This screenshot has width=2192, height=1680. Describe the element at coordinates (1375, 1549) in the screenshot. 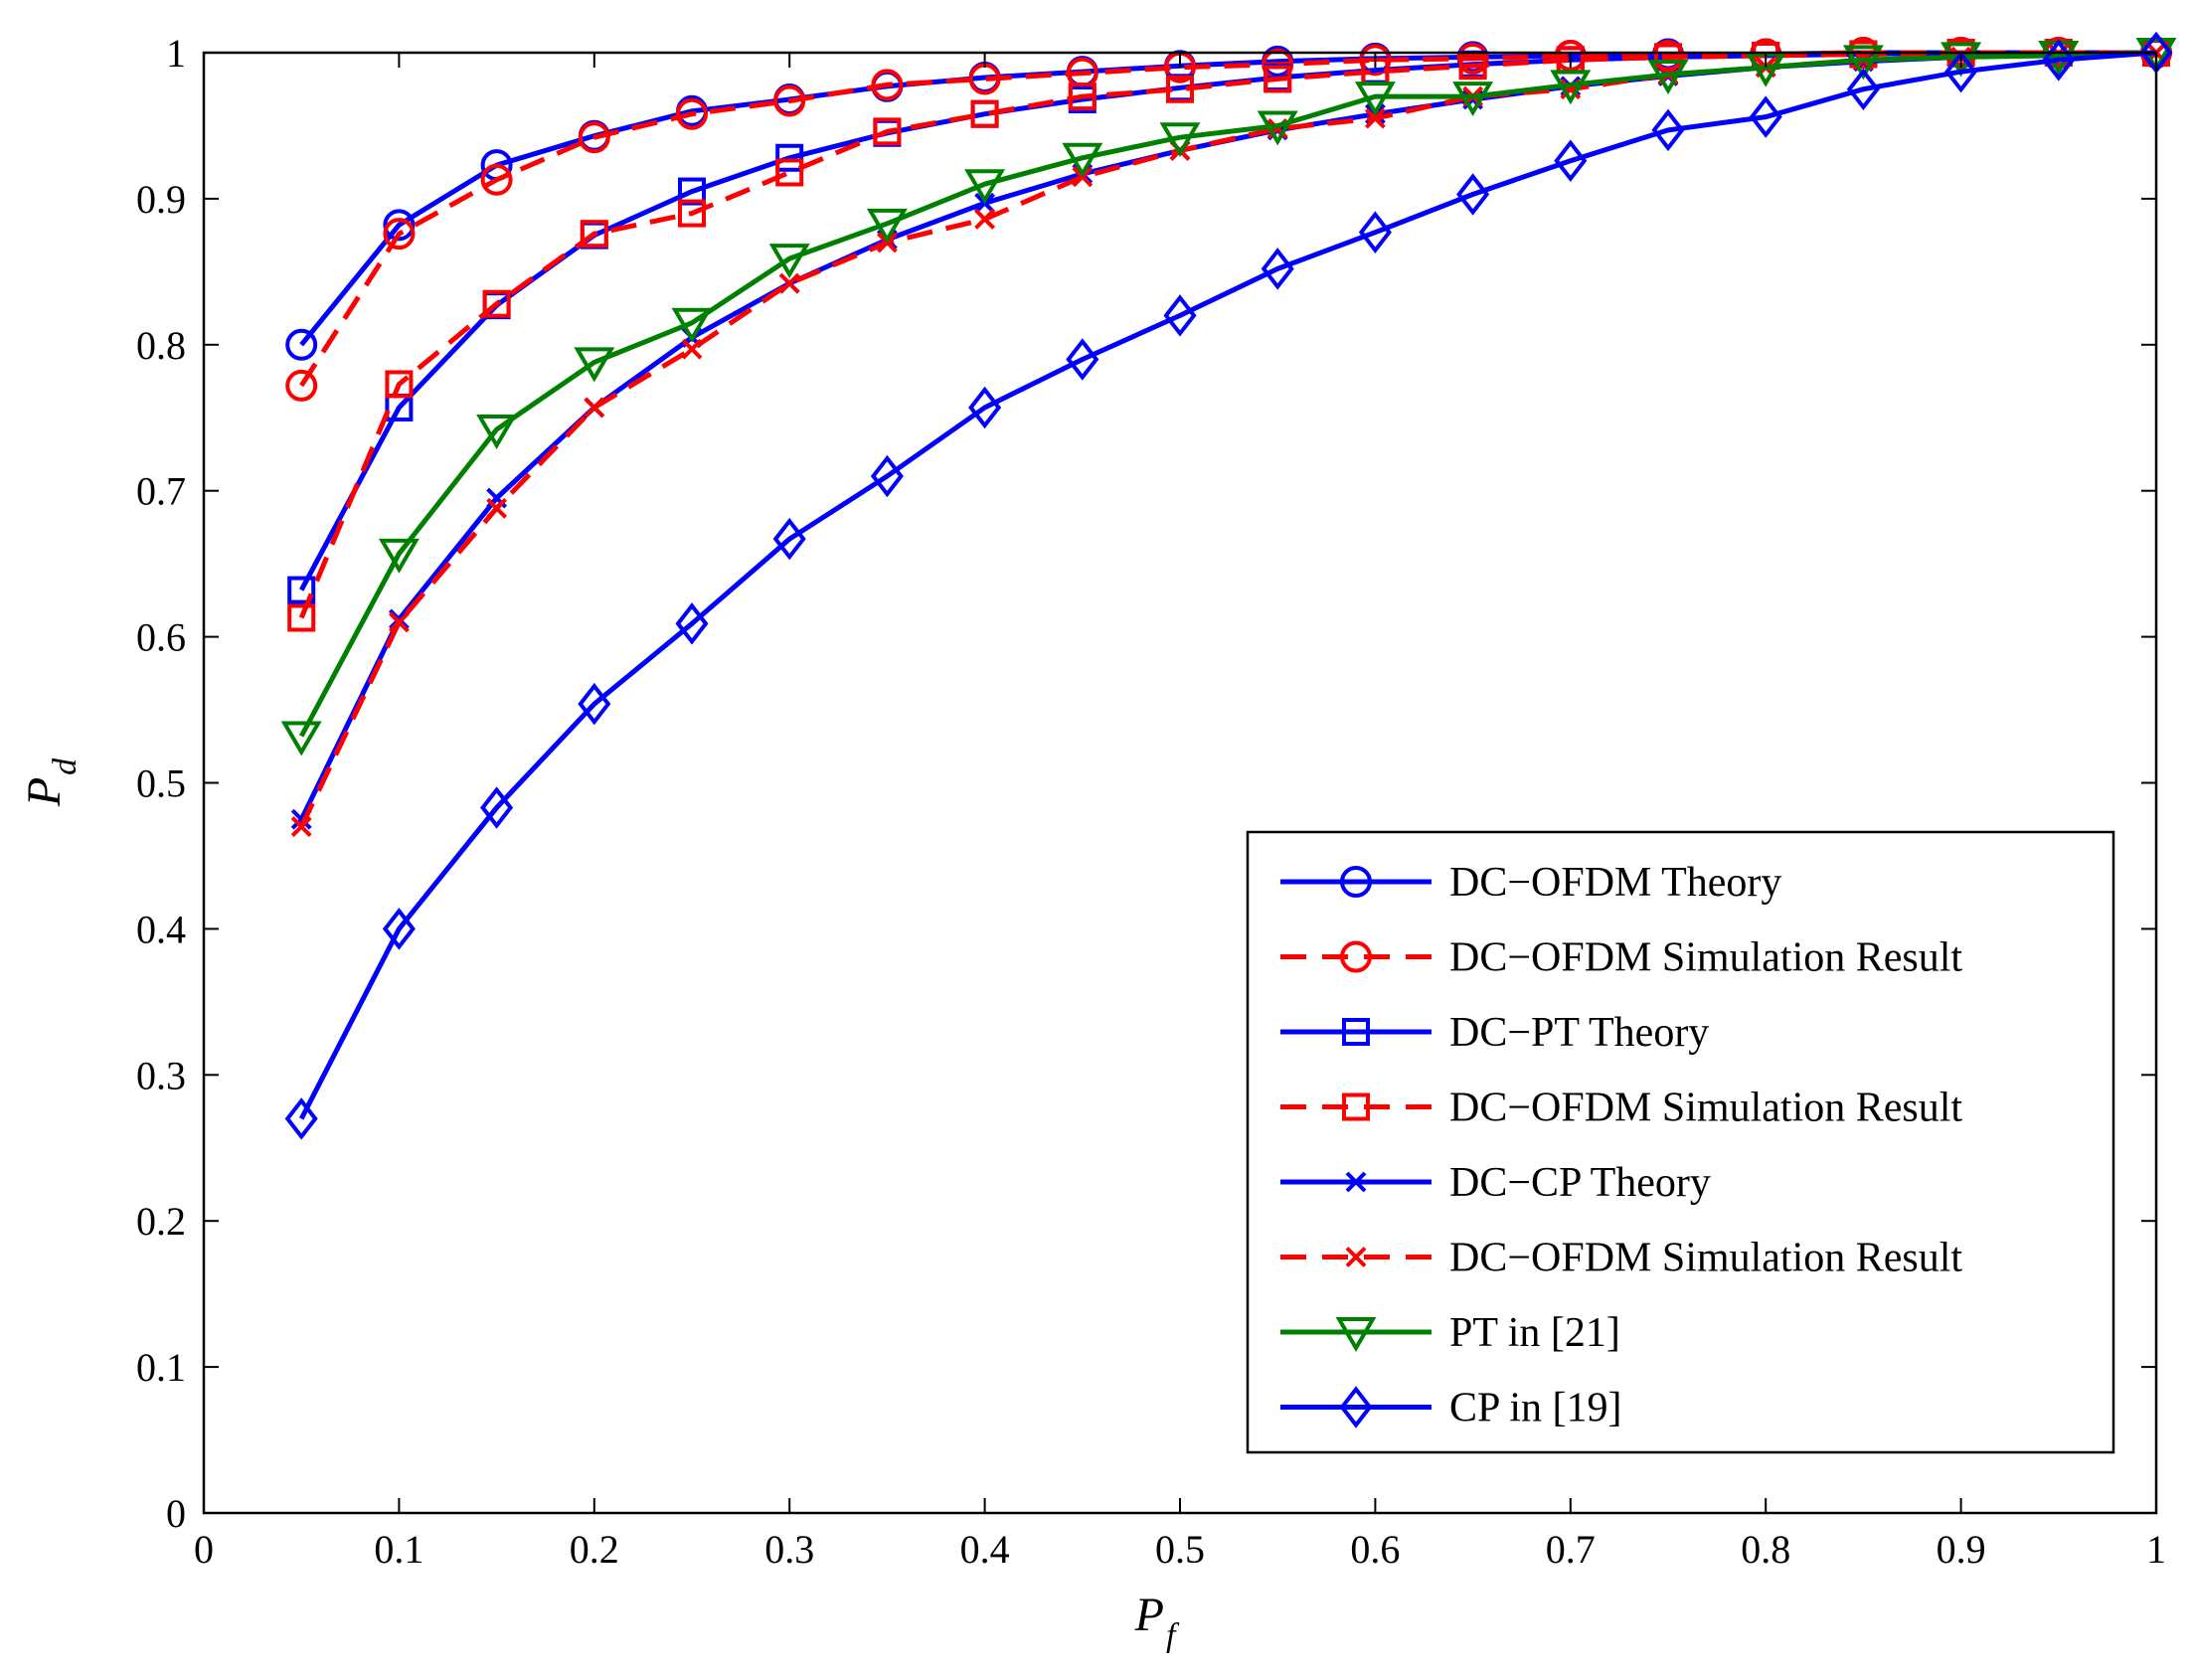

I see `x-tick-label: 0.6` at that location.